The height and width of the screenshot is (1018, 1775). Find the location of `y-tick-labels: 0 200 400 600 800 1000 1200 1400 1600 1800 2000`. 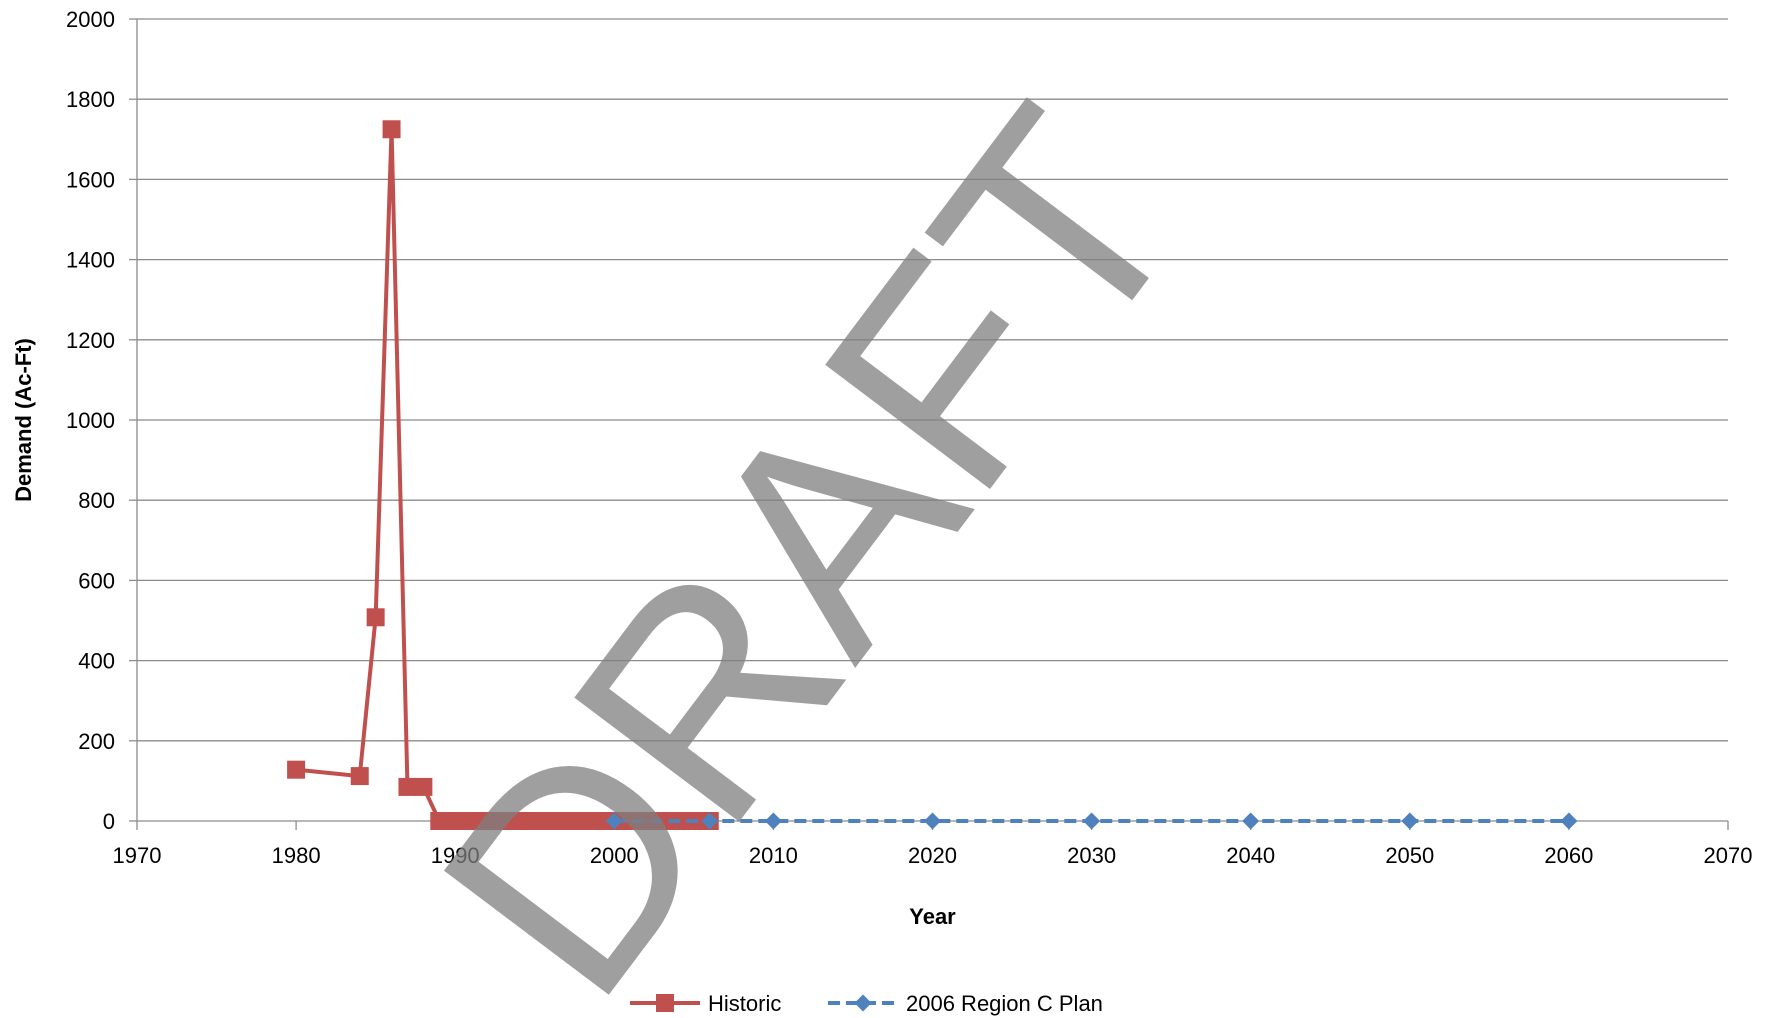

y-tick-labels: 0 200 400 600 800 1000 1200 1400 1600 1800 2000 is located at coordinates (90, 420).